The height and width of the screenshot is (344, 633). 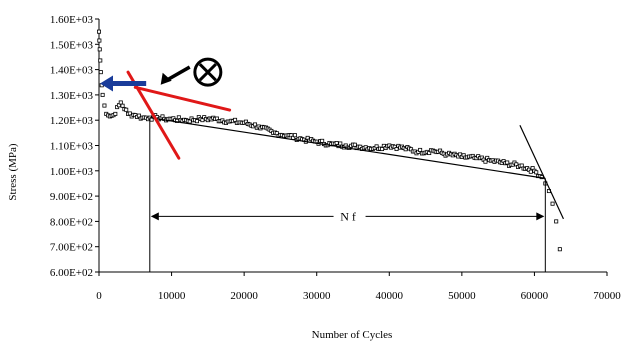 I want to click on circle-cross-icon, so click(x=208, y=72).